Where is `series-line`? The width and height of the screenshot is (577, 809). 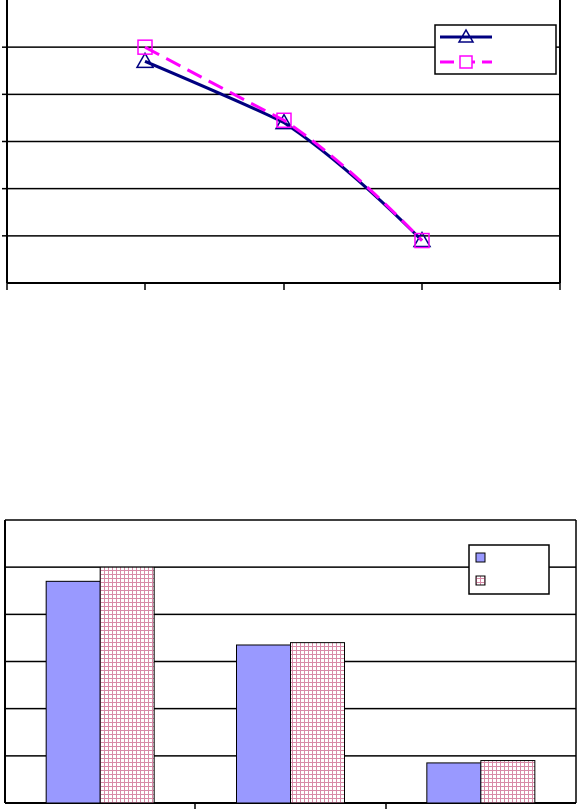 series-line is located at coordinates (284, 143).